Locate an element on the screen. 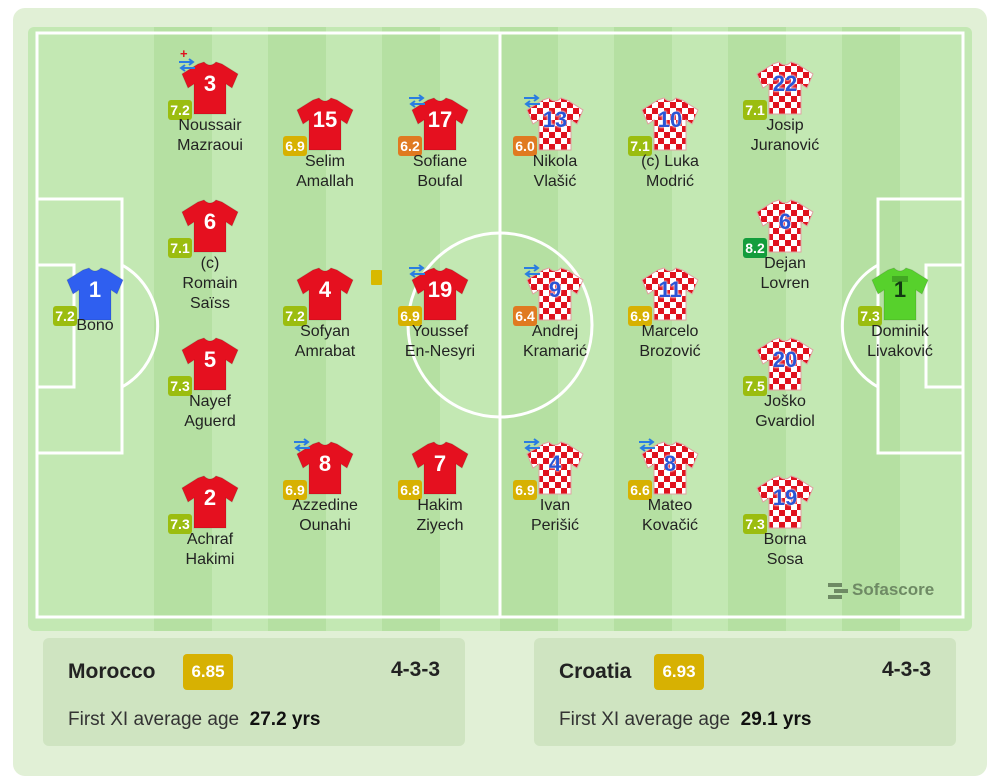 The width and height of the screenshot is (1000, 784). player-name: Amallah is located at coordinates (325, 181).